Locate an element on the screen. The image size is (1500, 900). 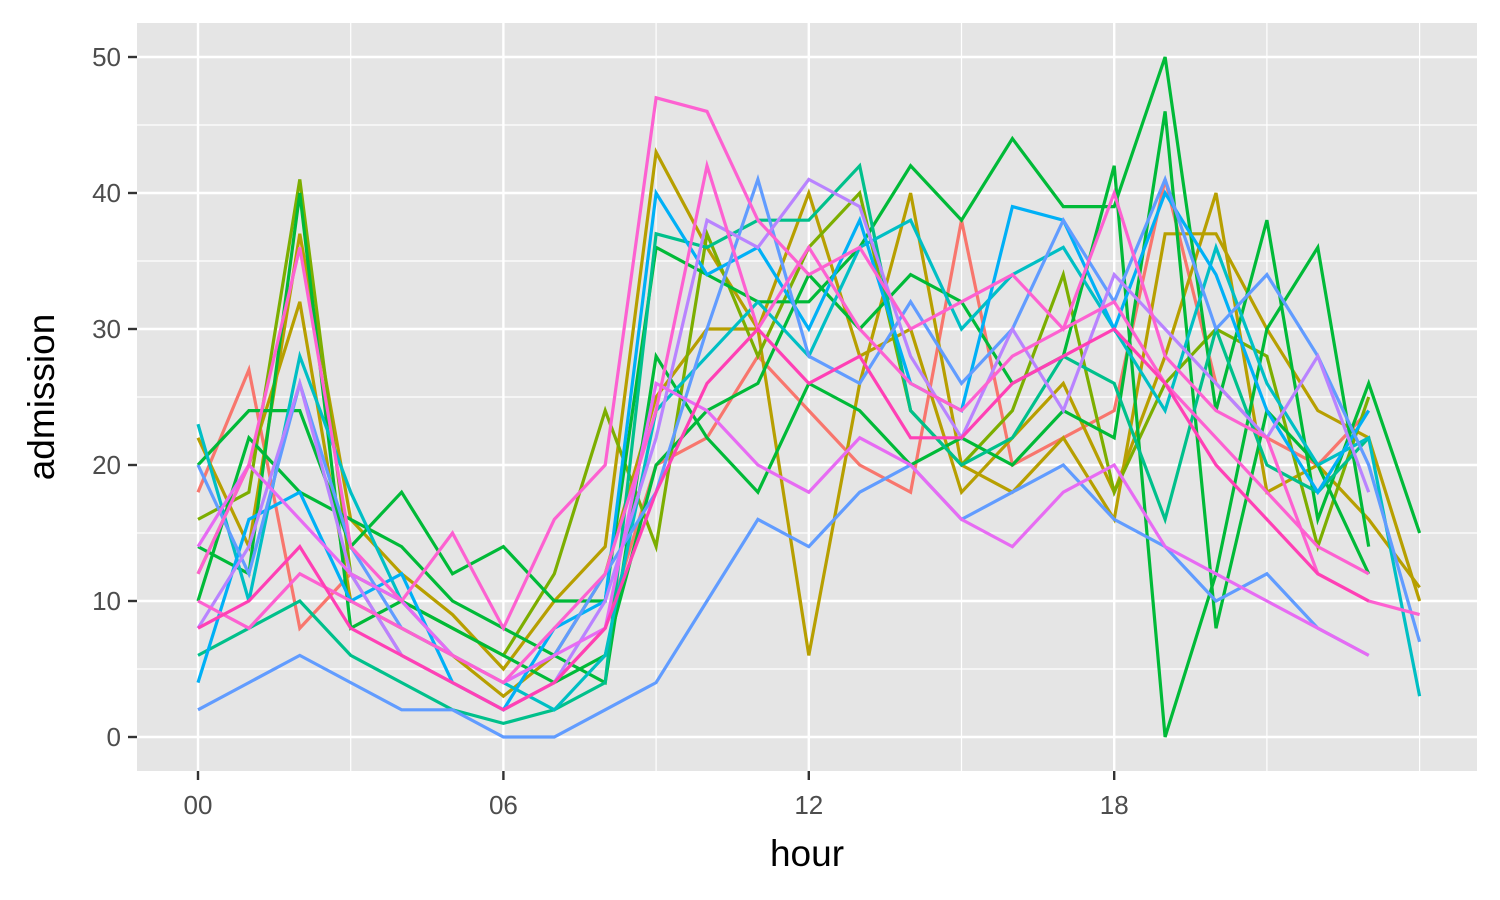
y-tick-label: 40 is located at coordinates (106, 193).